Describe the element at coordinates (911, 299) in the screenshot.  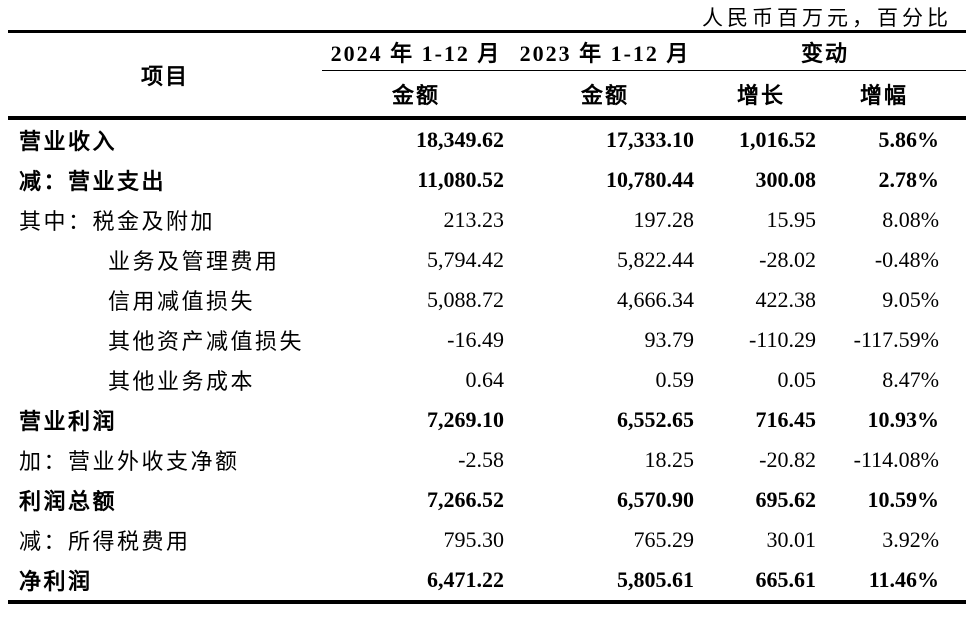
I see `growth-rate-cell: 9.05%` at that location.